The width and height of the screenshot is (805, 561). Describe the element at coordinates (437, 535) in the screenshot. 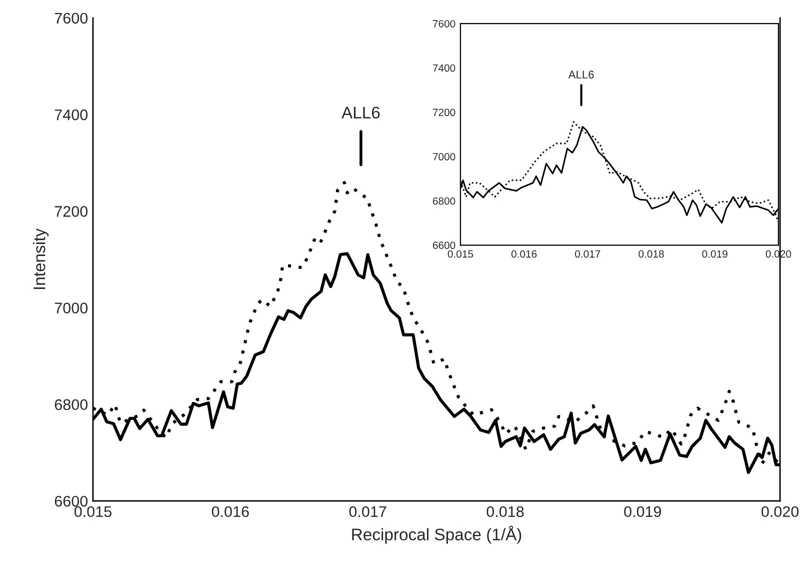

I see `x-axis-title: Reciprocal Space (1/Å)` at that location.